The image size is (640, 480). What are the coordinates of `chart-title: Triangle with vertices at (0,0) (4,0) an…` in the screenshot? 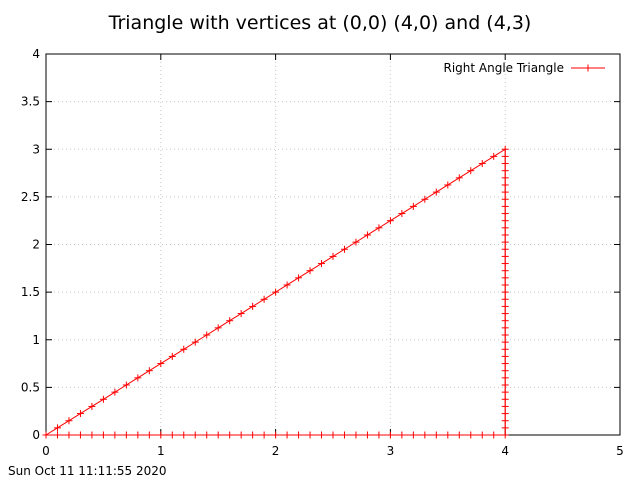 It's located at (320, 23).